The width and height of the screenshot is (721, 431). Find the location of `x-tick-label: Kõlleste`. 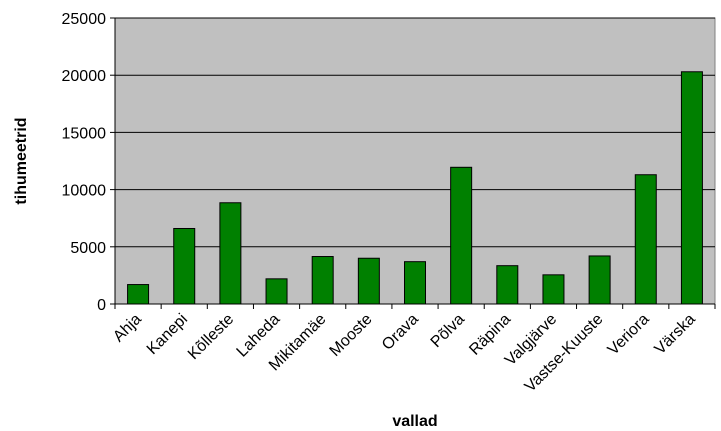

x-tick-label: Kõlleste is located at coordinates (211, 337).